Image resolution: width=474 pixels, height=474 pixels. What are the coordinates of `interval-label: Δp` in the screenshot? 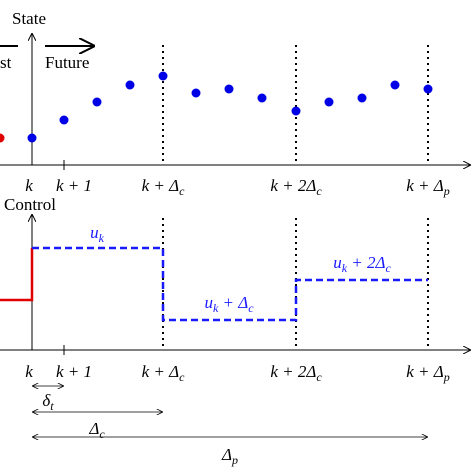 It's located at (229, 456).